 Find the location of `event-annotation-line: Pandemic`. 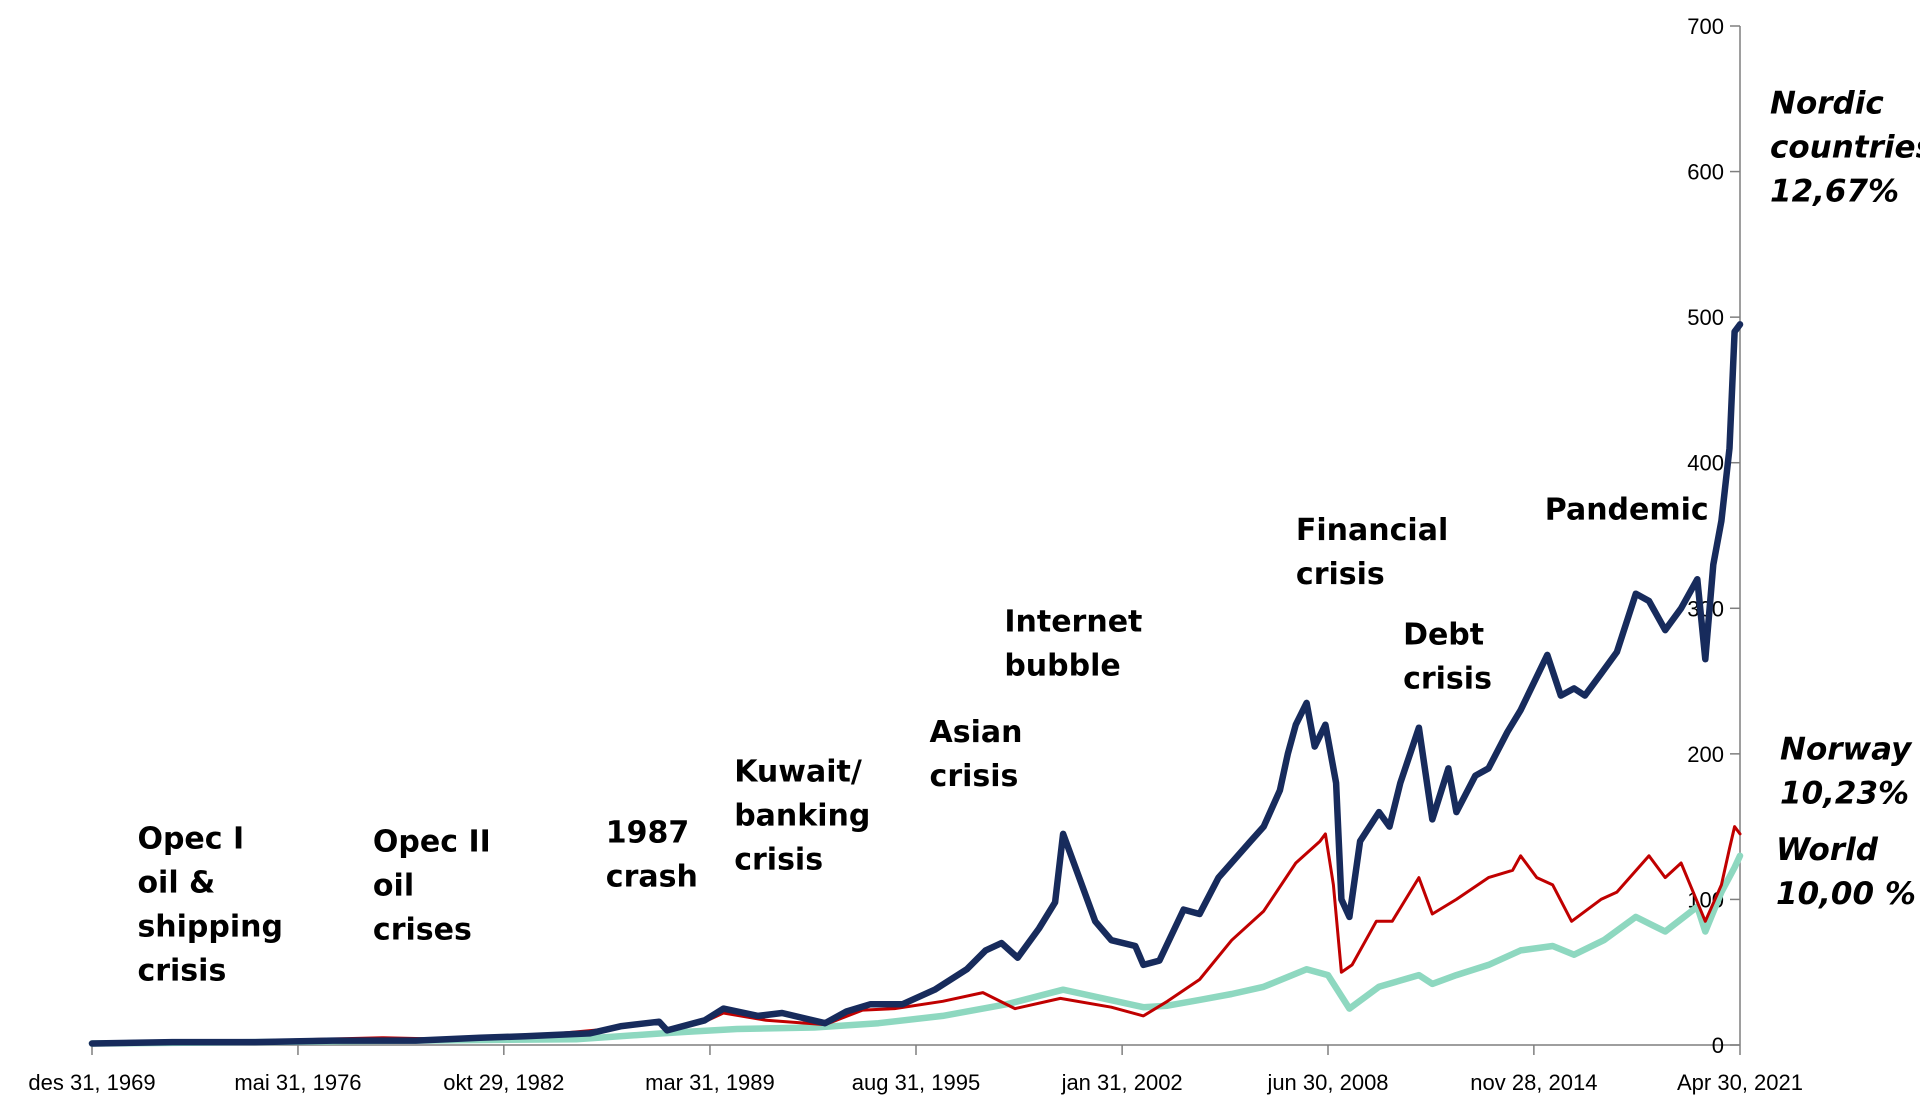

event-annotation-line: Pandemic is located at coordinates (1627, 509).